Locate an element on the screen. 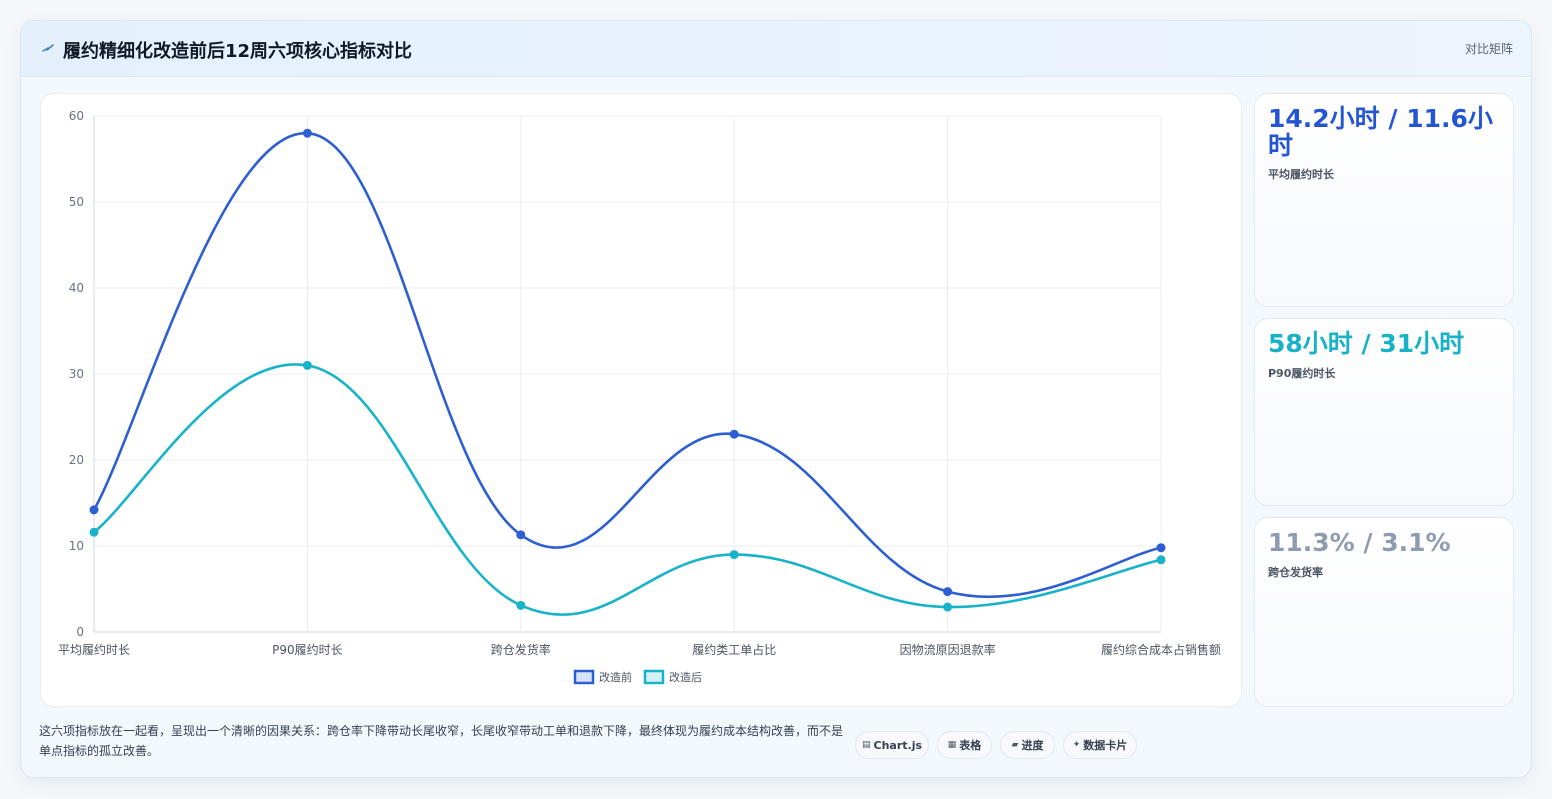  sparkle-icon: ✦ is located at coordinates (1076, 745).